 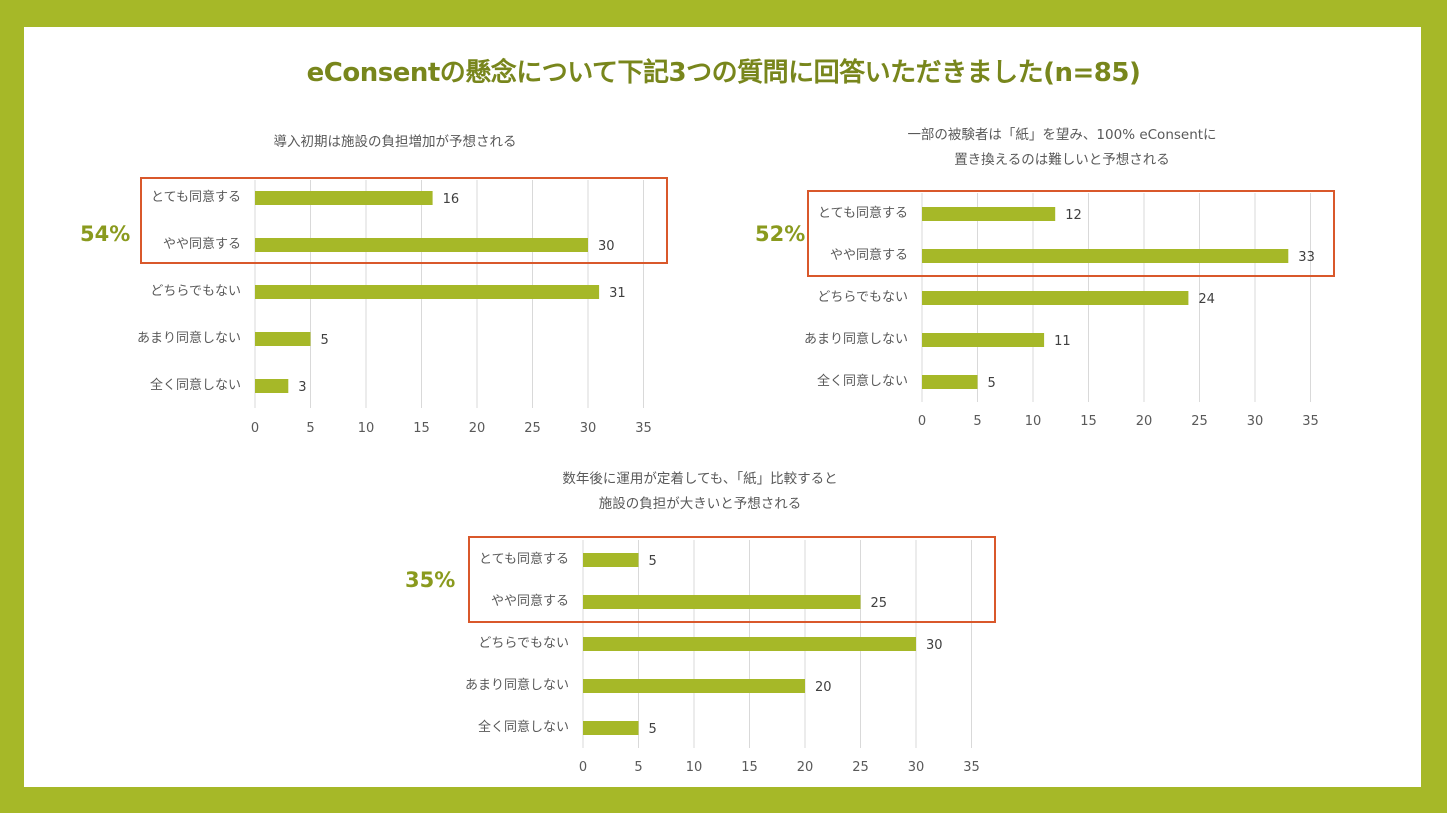 I want to click on data-label: 24, so click(x=1206, y=299).